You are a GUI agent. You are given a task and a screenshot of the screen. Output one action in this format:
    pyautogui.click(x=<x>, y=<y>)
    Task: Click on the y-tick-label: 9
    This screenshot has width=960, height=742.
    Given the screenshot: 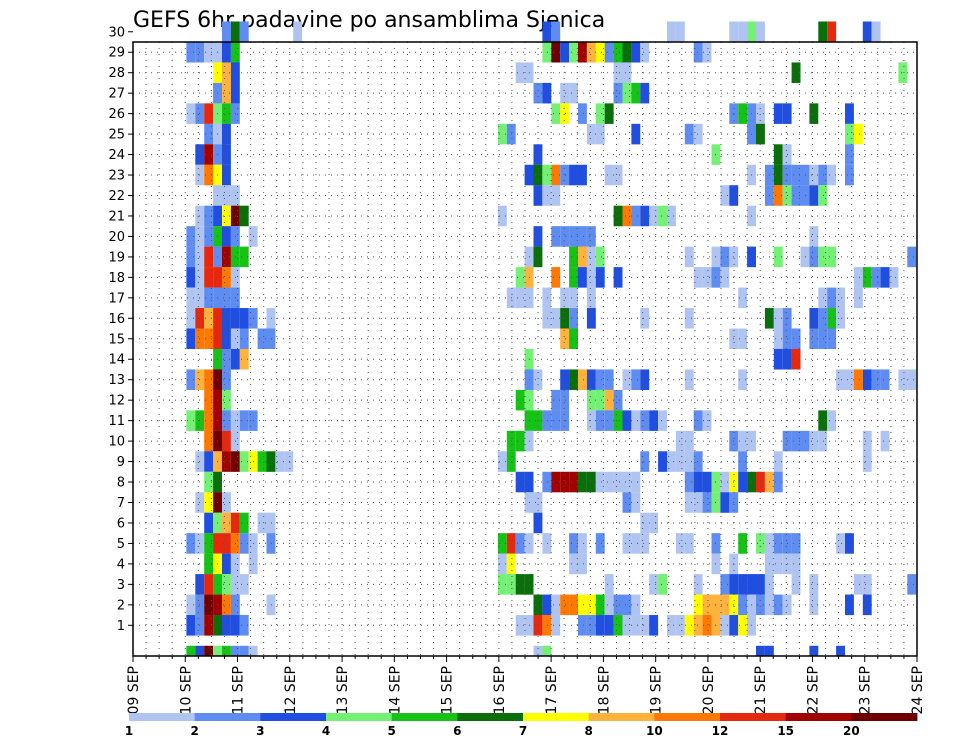 What is the action you would take?
    pyautogui.click(x=121, y=462)
    